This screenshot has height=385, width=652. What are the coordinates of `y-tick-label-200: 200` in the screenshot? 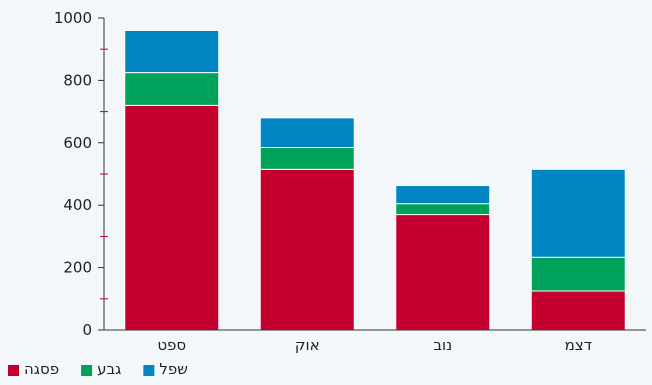 It's located at (77, 268).